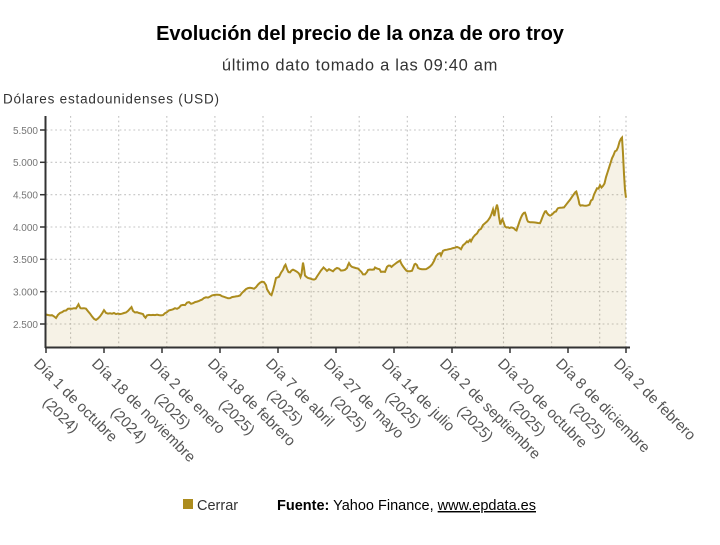 Image resolution: width=720 pixels, height=545 pixels. I want to click on svg-text: 5.000, so click(25, 163).